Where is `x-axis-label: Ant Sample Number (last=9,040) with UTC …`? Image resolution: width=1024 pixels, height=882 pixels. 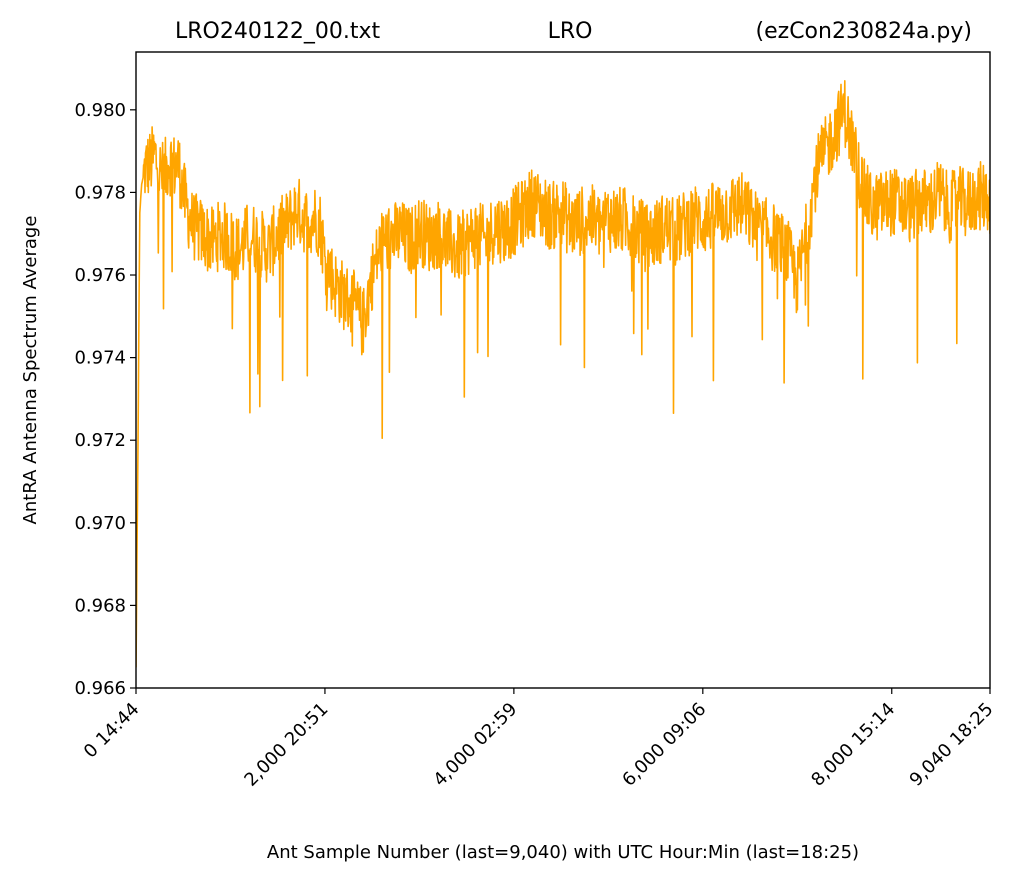
x-axis-label: Ant Sample Number (last=9,040) with UTC … is located at coordinates (563, 852).